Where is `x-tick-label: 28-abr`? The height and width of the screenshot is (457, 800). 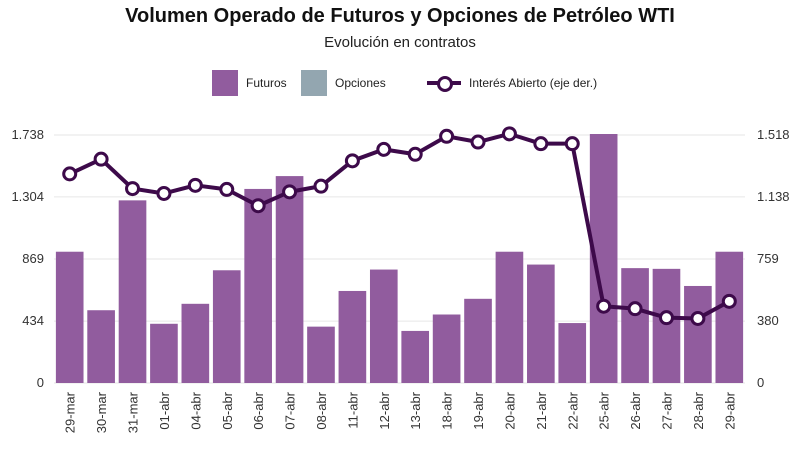
x-tick-label: 28-abr is located at coordinates (698, 410).